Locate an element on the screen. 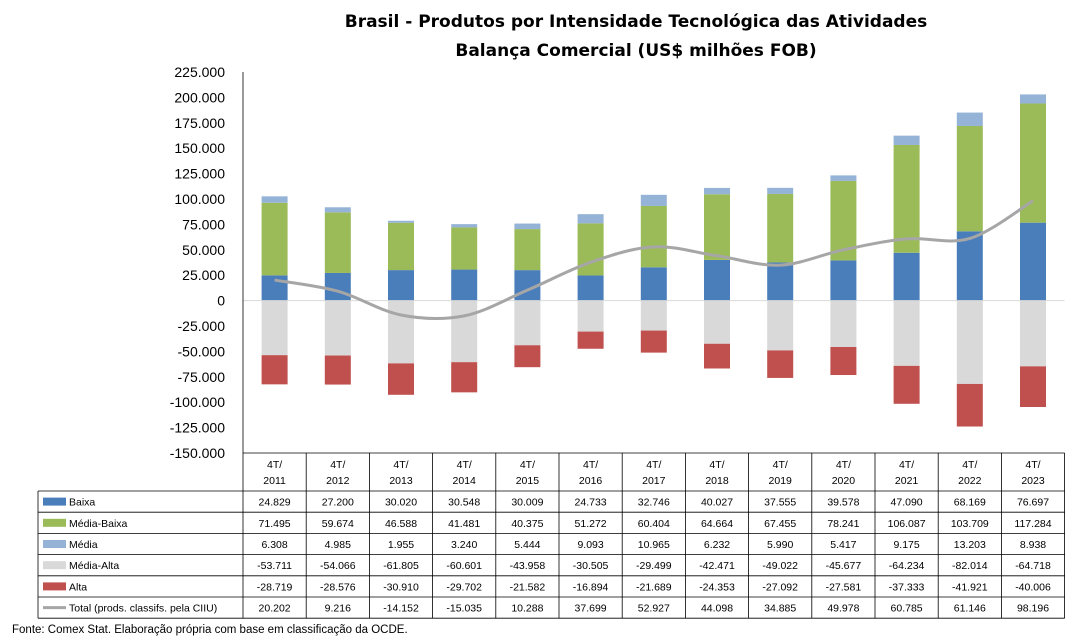 The width and height of the screenshot is (1066, 639). category-label: 2014 is located at coordinates (465, 481).